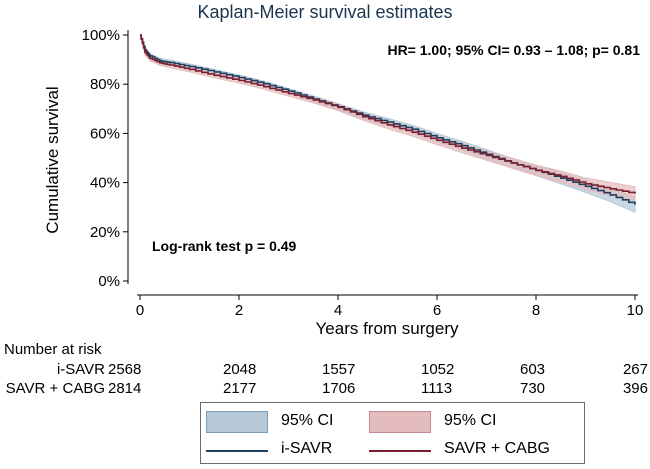 The height and width of the screenshot is (469, 650). Describe the element at coordinates (140, 310) in the screenshot. I see `x-tick-label: 0` at that location.